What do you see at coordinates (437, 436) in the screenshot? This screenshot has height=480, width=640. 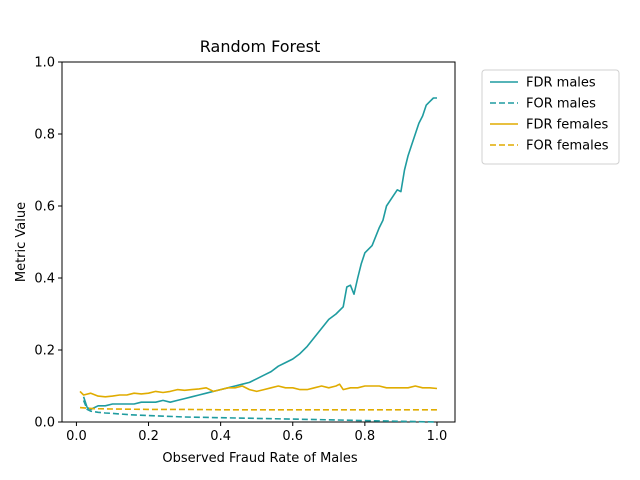 I see `x-tick-label: 1.0` at bounding box center [437, 436].